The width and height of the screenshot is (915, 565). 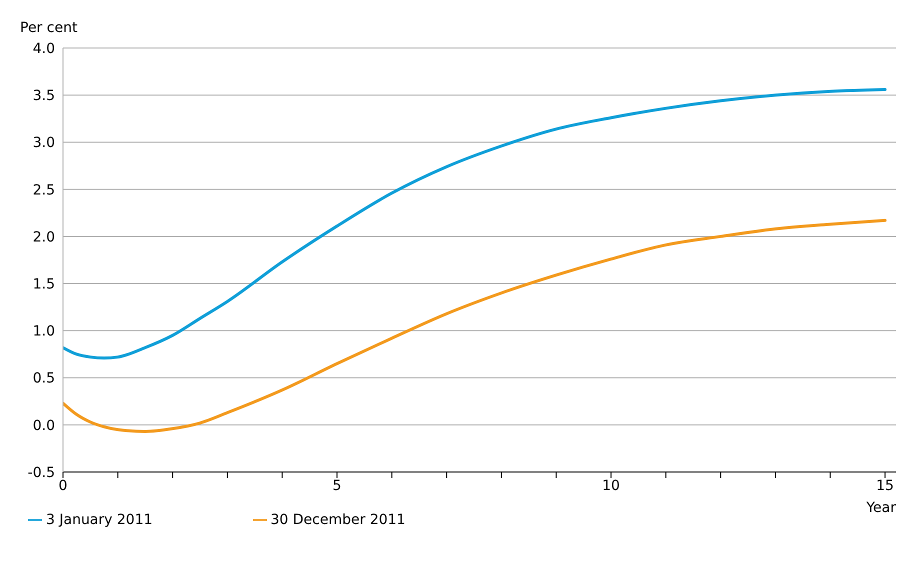 I want to click on legend-label: 3 January 2011, so click(x=99, y=520).